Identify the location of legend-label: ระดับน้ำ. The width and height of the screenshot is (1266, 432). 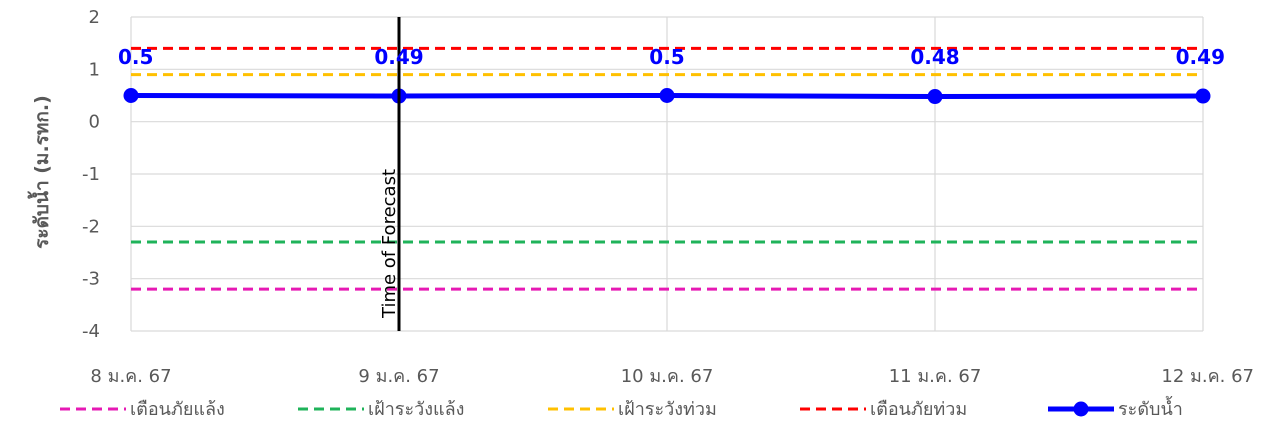
(1150, 408).